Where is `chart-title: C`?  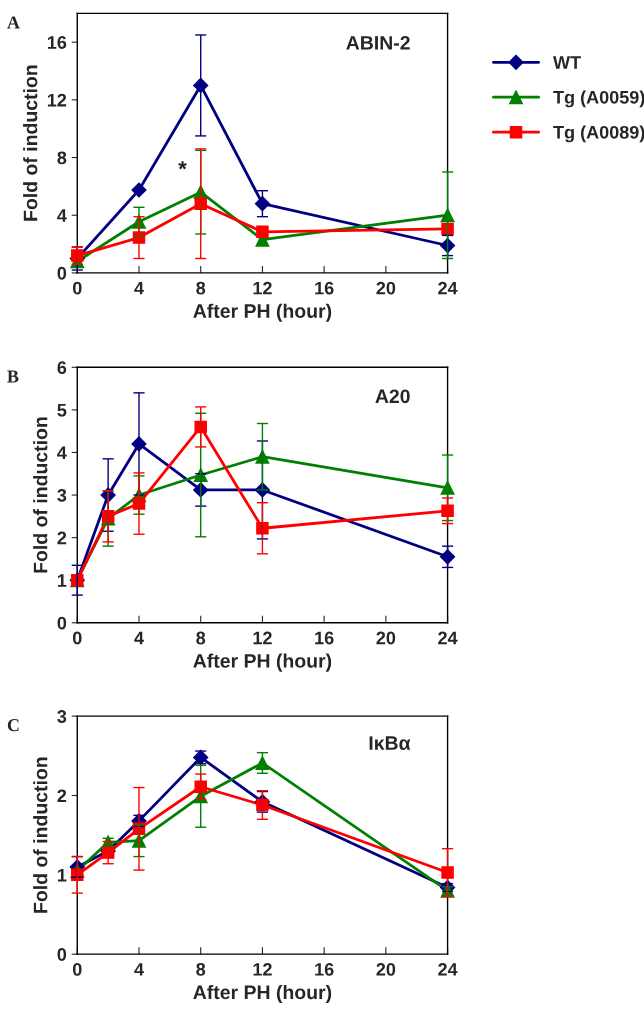 chart-title: C is located at coordinates (13, 725).